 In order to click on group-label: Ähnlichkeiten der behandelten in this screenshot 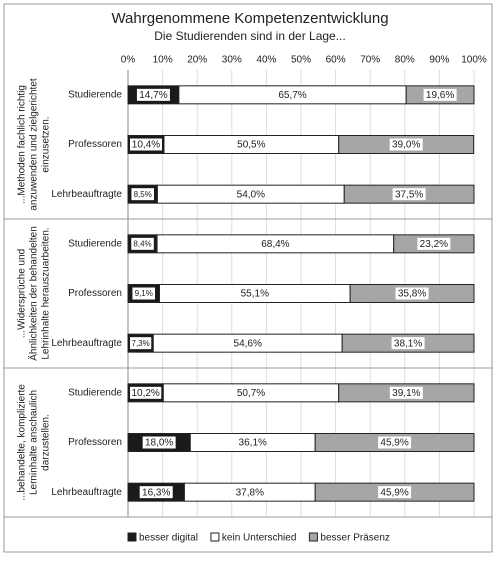, I will do `click(34, 293)`.